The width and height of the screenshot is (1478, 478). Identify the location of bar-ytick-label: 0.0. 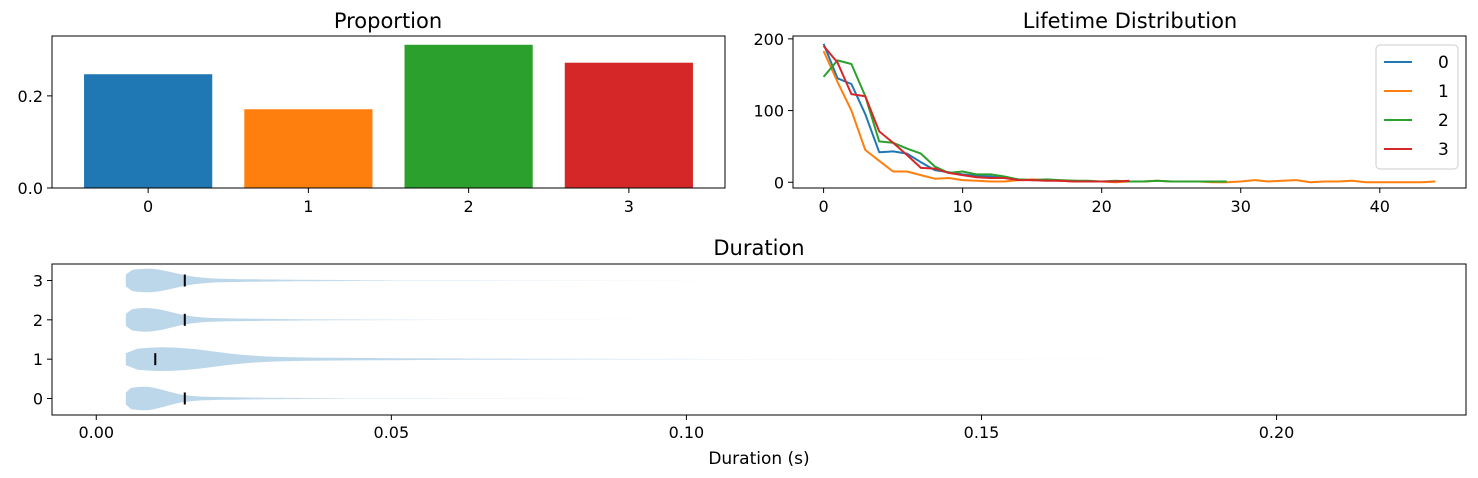
(30, 188).